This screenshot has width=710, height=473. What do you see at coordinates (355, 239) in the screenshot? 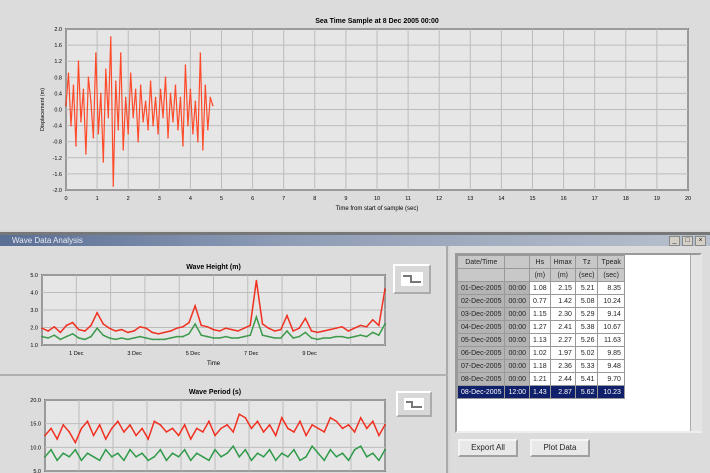
I see `window-titlebar: Wave Data Analysis _ □ ×` at bounding box center [355, 239].